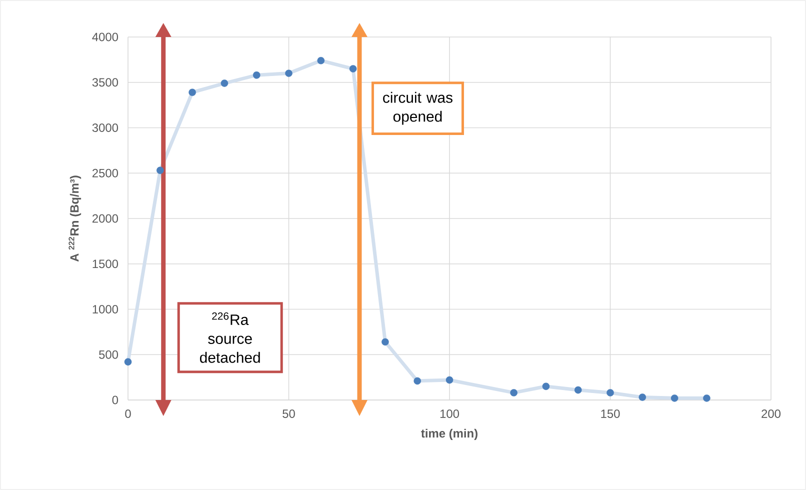 The image size is (806, 490). What do you see at coordinates (105, 82) in the screenshot?
I see `y-tick-label: 3500` at bounding box center [105, 82].